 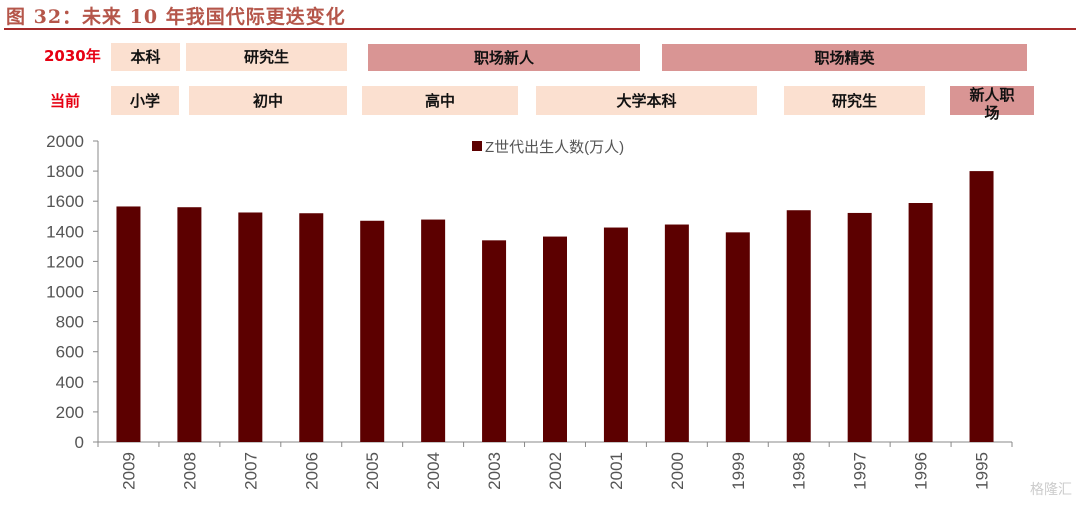 I want to click on y-tick-label: 0, so click(x=79, y=442).